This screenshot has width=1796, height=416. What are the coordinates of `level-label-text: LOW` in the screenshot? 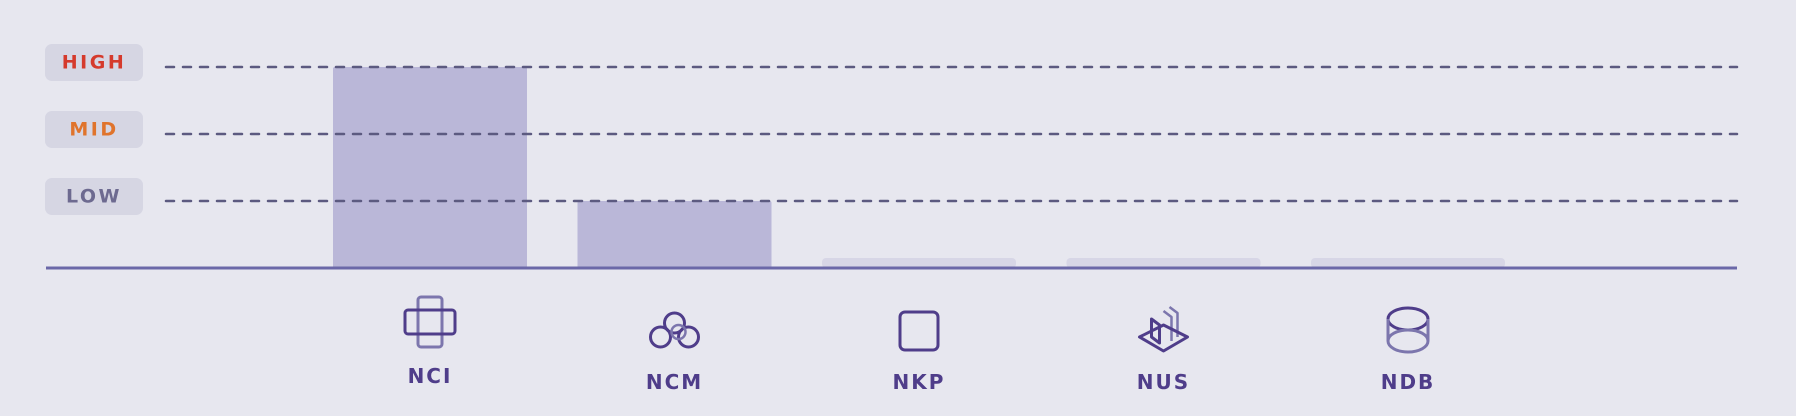 It's located at (94, 197).